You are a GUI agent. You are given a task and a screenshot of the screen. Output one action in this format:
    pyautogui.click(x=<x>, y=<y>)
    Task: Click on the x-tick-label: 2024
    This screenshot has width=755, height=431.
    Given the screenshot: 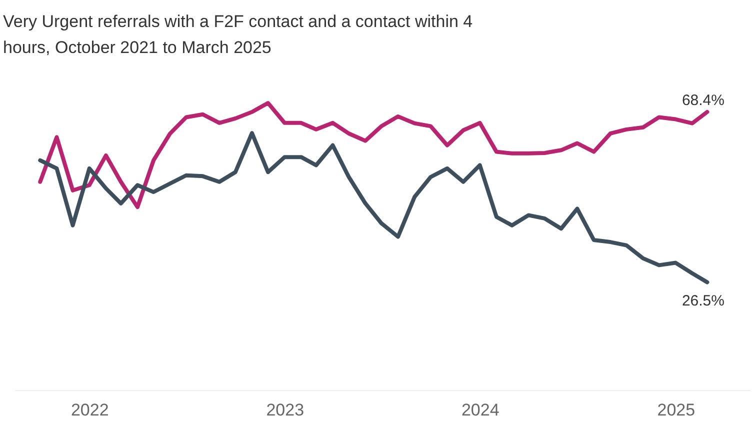 What is the action you would take?
    pyautogui.click(x=480, y=410)
    